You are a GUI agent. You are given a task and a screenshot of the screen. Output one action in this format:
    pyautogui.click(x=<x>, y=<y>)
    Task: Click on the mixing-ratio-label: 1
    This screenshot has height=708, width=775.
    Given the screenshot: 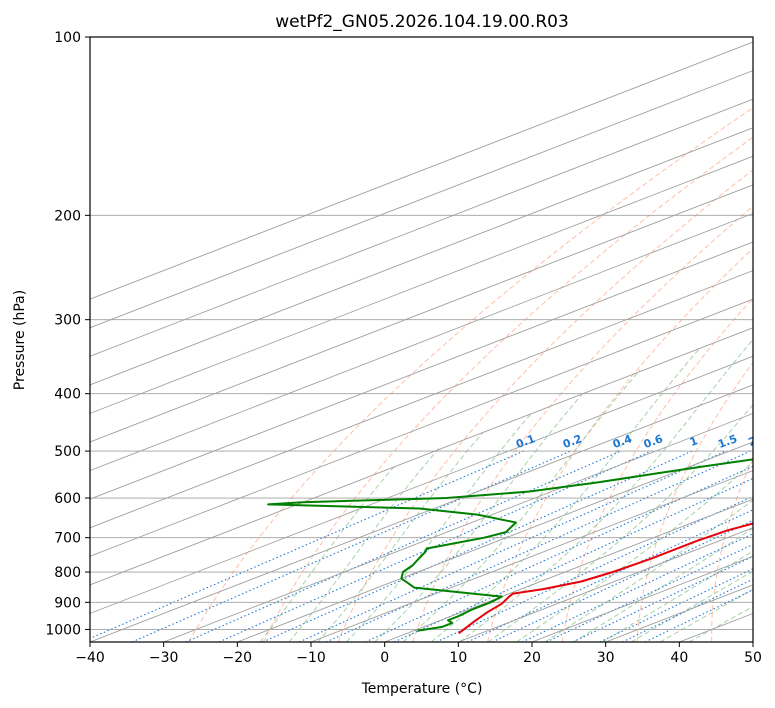 What is the action you would take?
    pyautogui.click(x=694, y=441)
    